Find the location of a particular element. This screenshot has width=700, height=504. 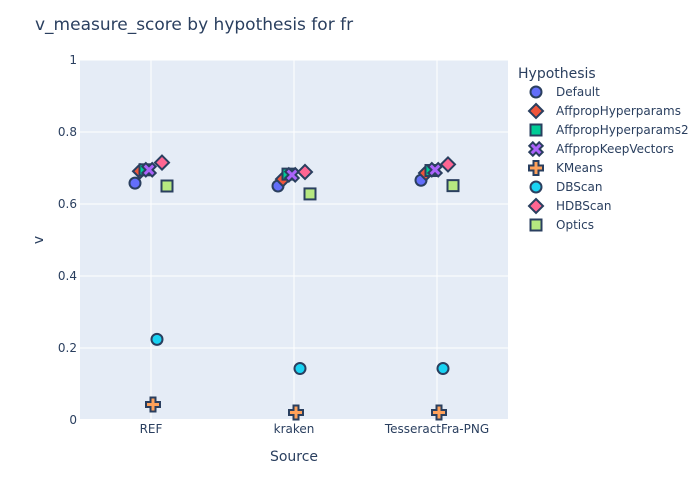

x-axis-ticks: REF kraken TesseractFra-PNG is located at coordinates (315, 429).